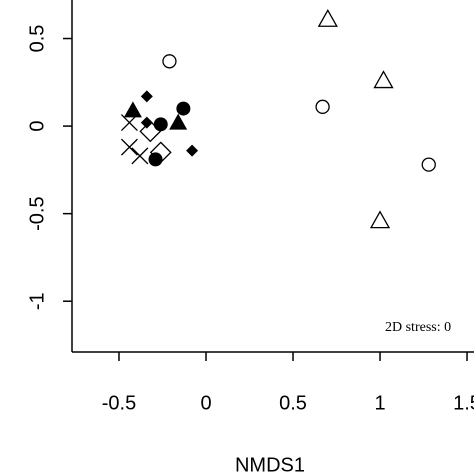 The image size is (474, 474). What do you see at coordinates (463, 403) in the screenshot?
I see `x-tick-label: 1.5` at bounding box center [463, 403].